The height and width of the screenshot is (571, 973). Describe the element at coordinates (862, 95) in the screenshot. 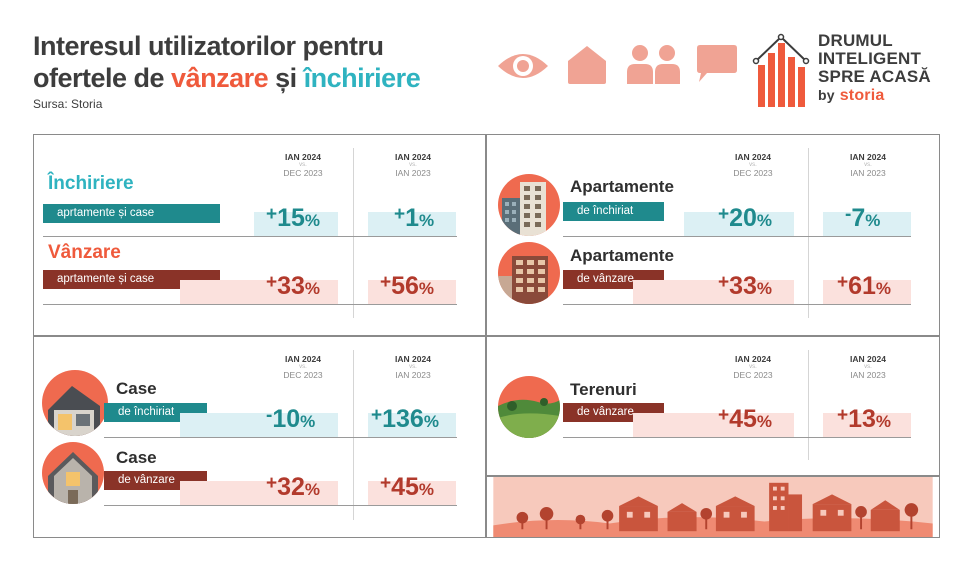

I see `brand-storia: storia` at that location.